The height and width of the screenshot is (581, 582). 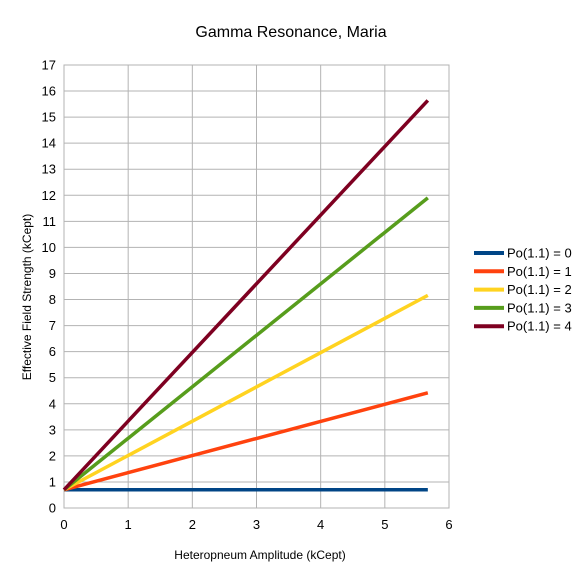 What do you see at coordinates (27, 297) in the screenshot?
I see `y-axis-title: Effective Field Strength (kCept)` at bounding box center [27, 297].